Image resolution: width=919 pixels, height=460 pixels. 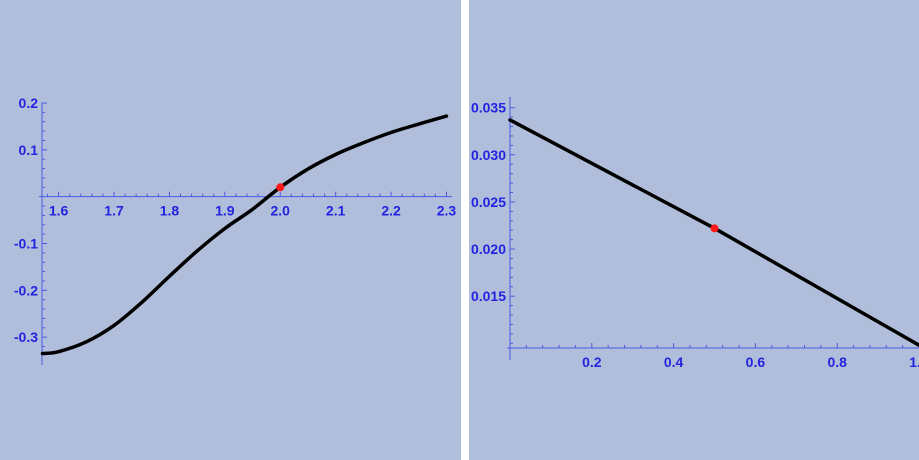 What do you see at coordinates (336, 211) in the screenshot?
I see `left-x-tick-label: 2.1` at bounding box center [336, 211].